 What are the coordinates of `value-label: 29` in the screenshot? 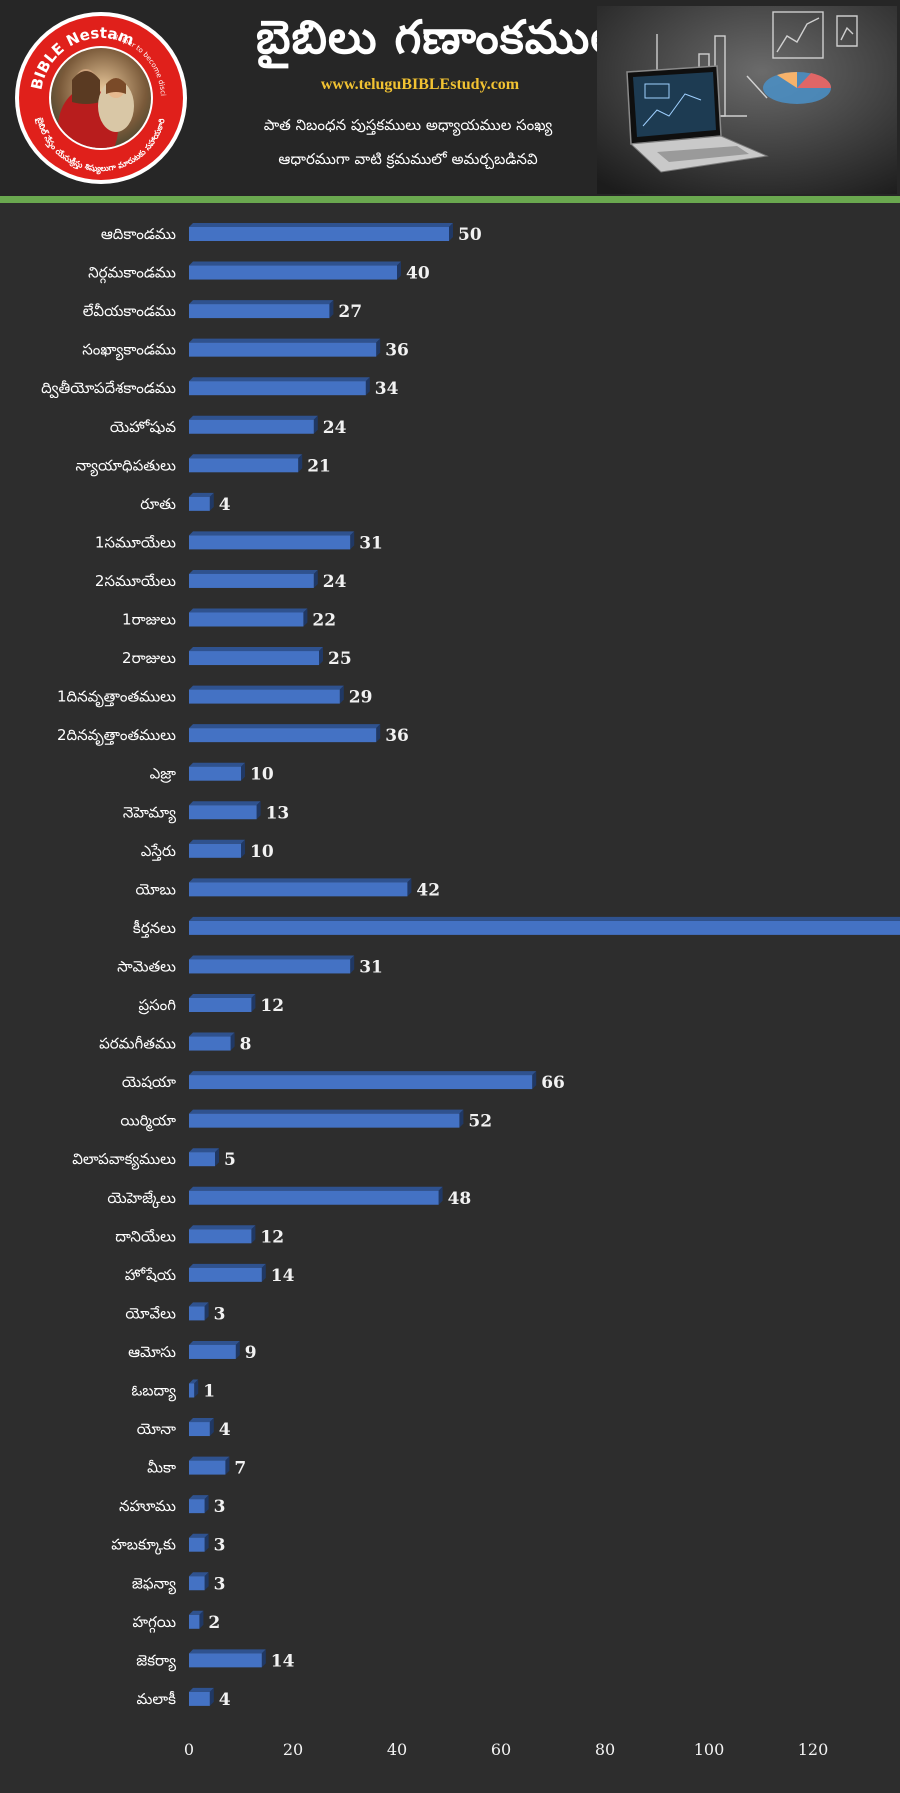 It's located at (361, 698).